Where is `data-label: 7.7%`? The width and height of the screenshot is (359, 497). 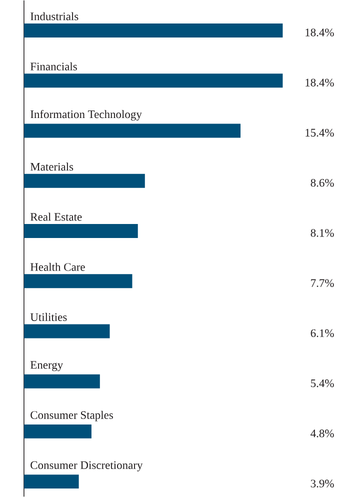
data-label: 7.7% is located at coordinates (322, 283).